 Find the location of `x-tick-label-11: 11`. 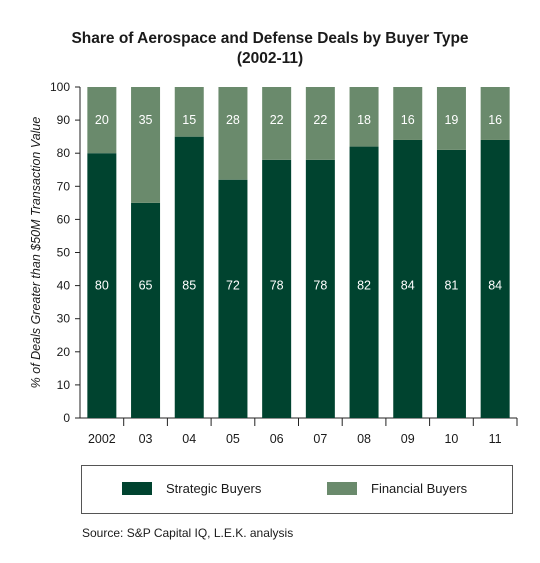

x-tick-label-11: 11 is located at coordinates (495, 439).